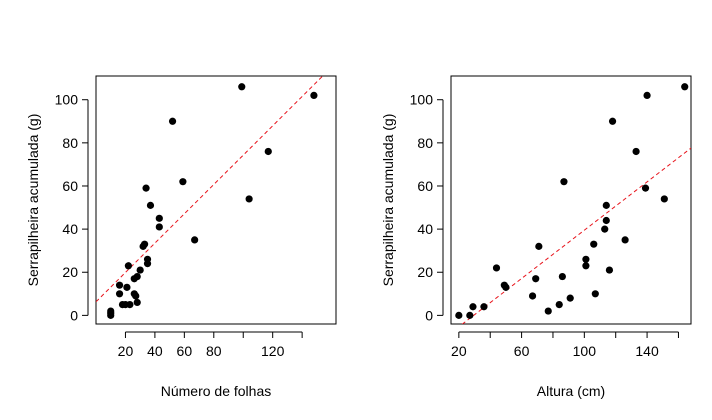 The height and width of the screenshot is (420, 712). Describe the element at coordinates (214, 351) in the screenshot. I see `x-tick-label: 80` at that location.